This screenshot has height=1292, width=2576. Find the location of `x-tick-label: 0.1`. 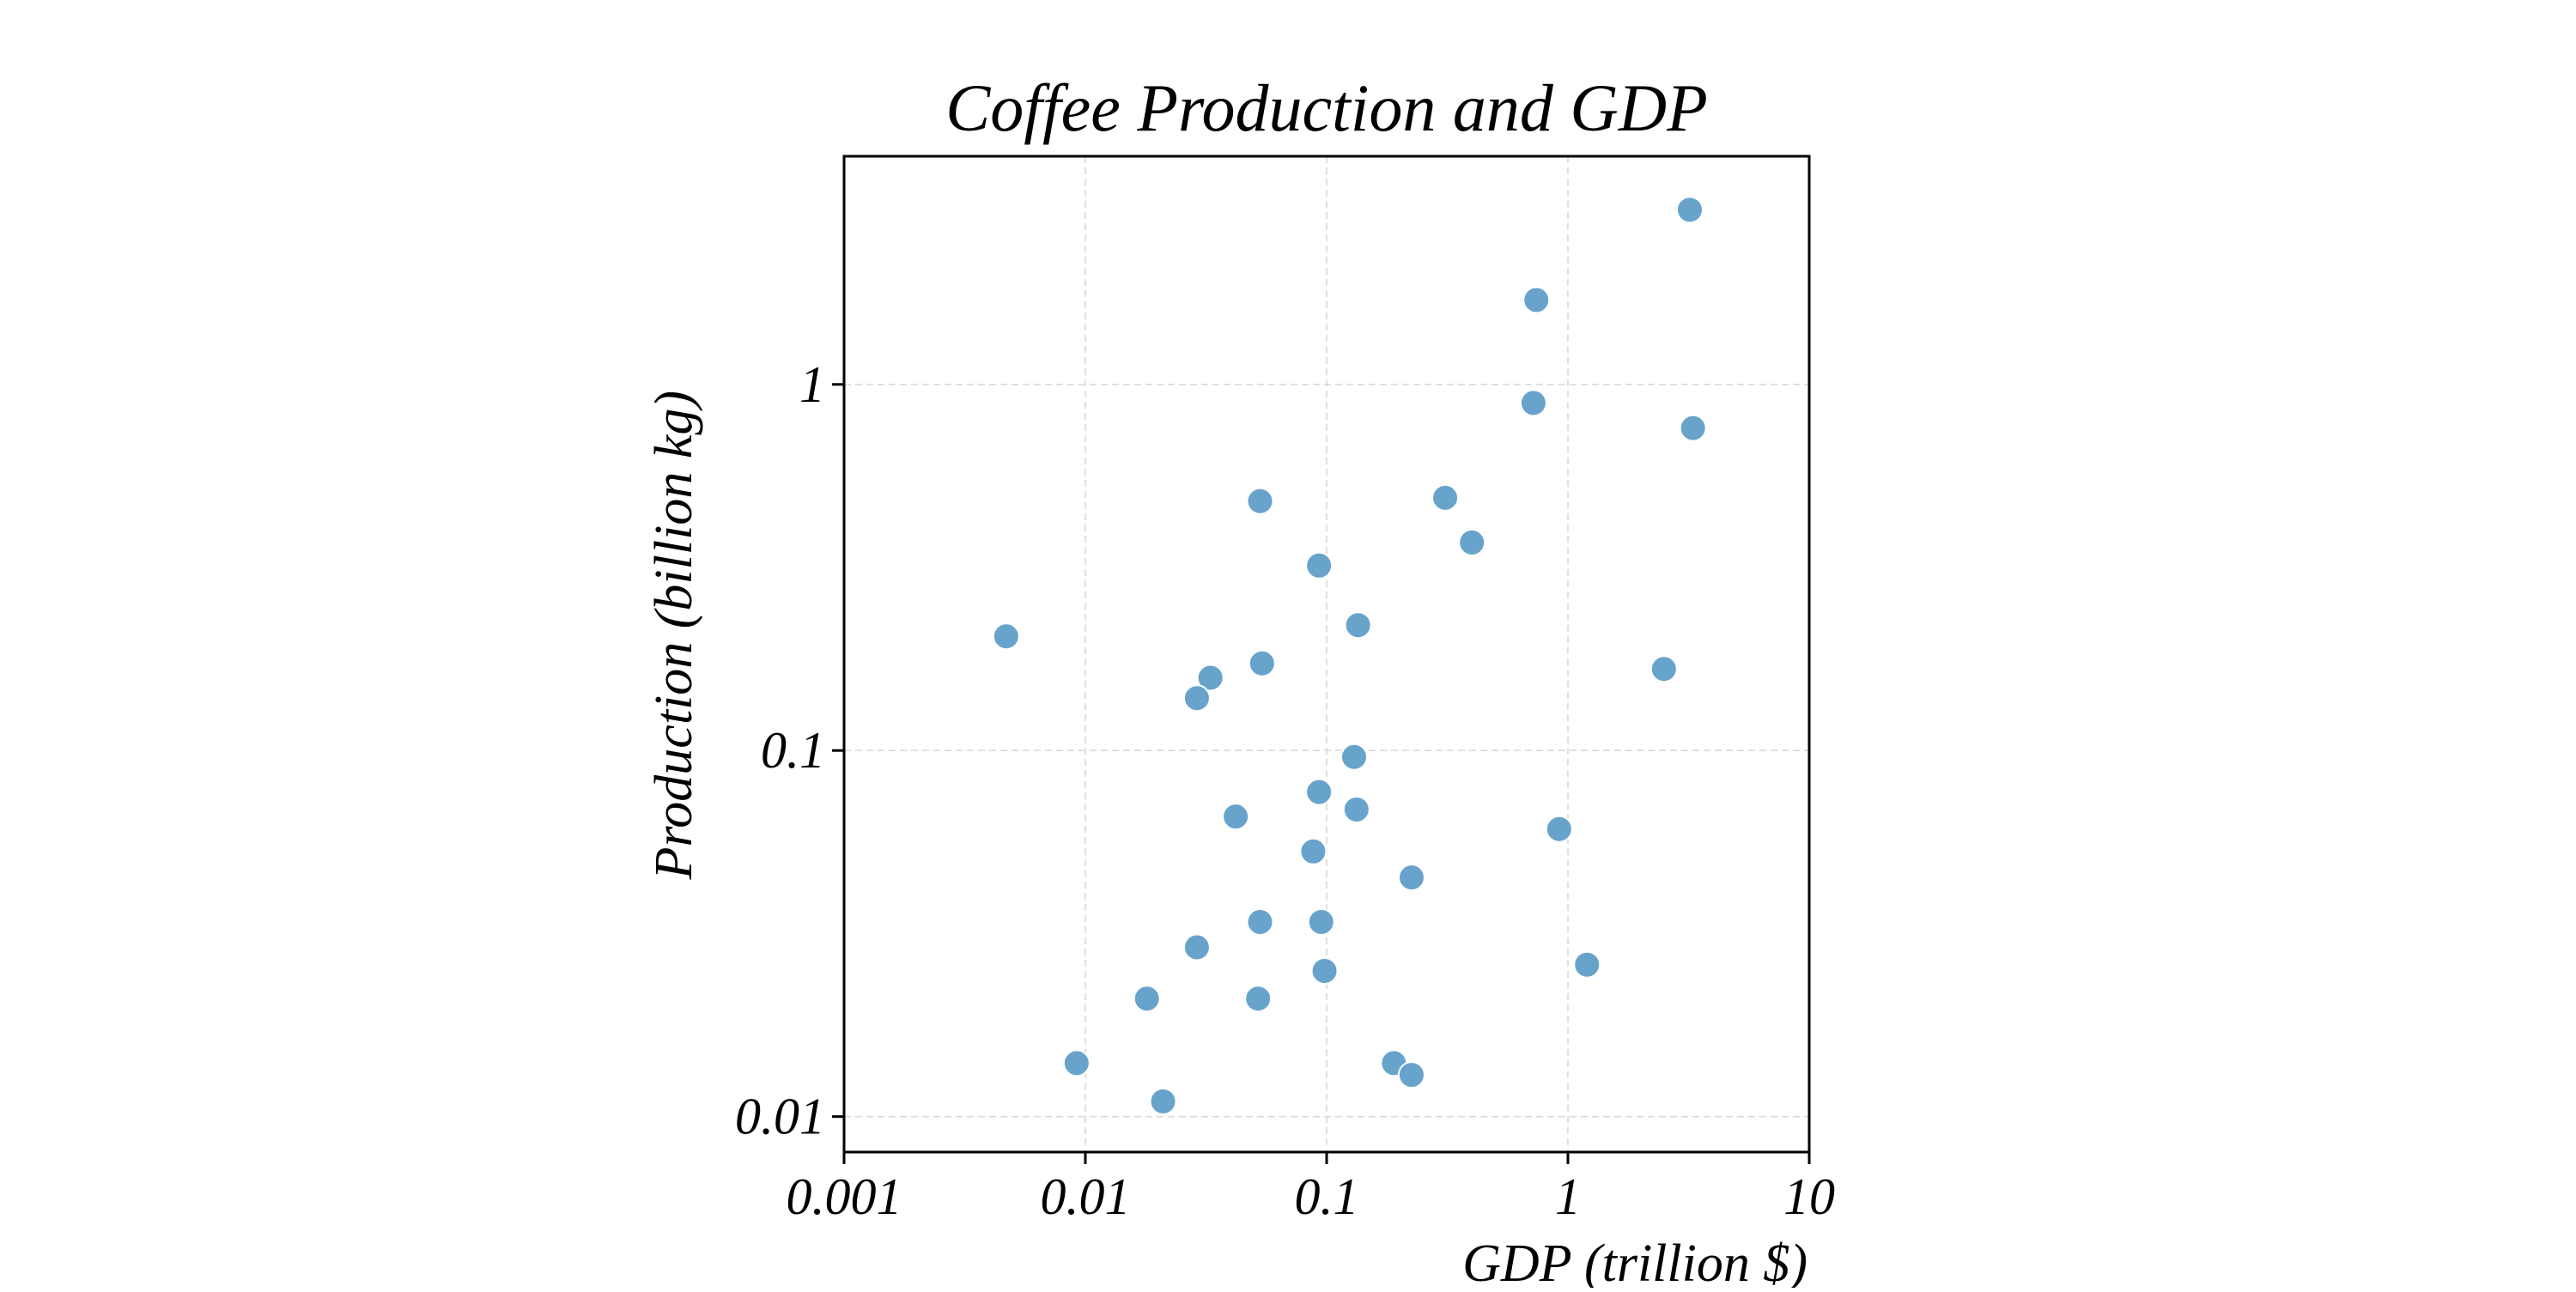

x-tick-label: 0.1 is located at coordinates (1327, 1196).